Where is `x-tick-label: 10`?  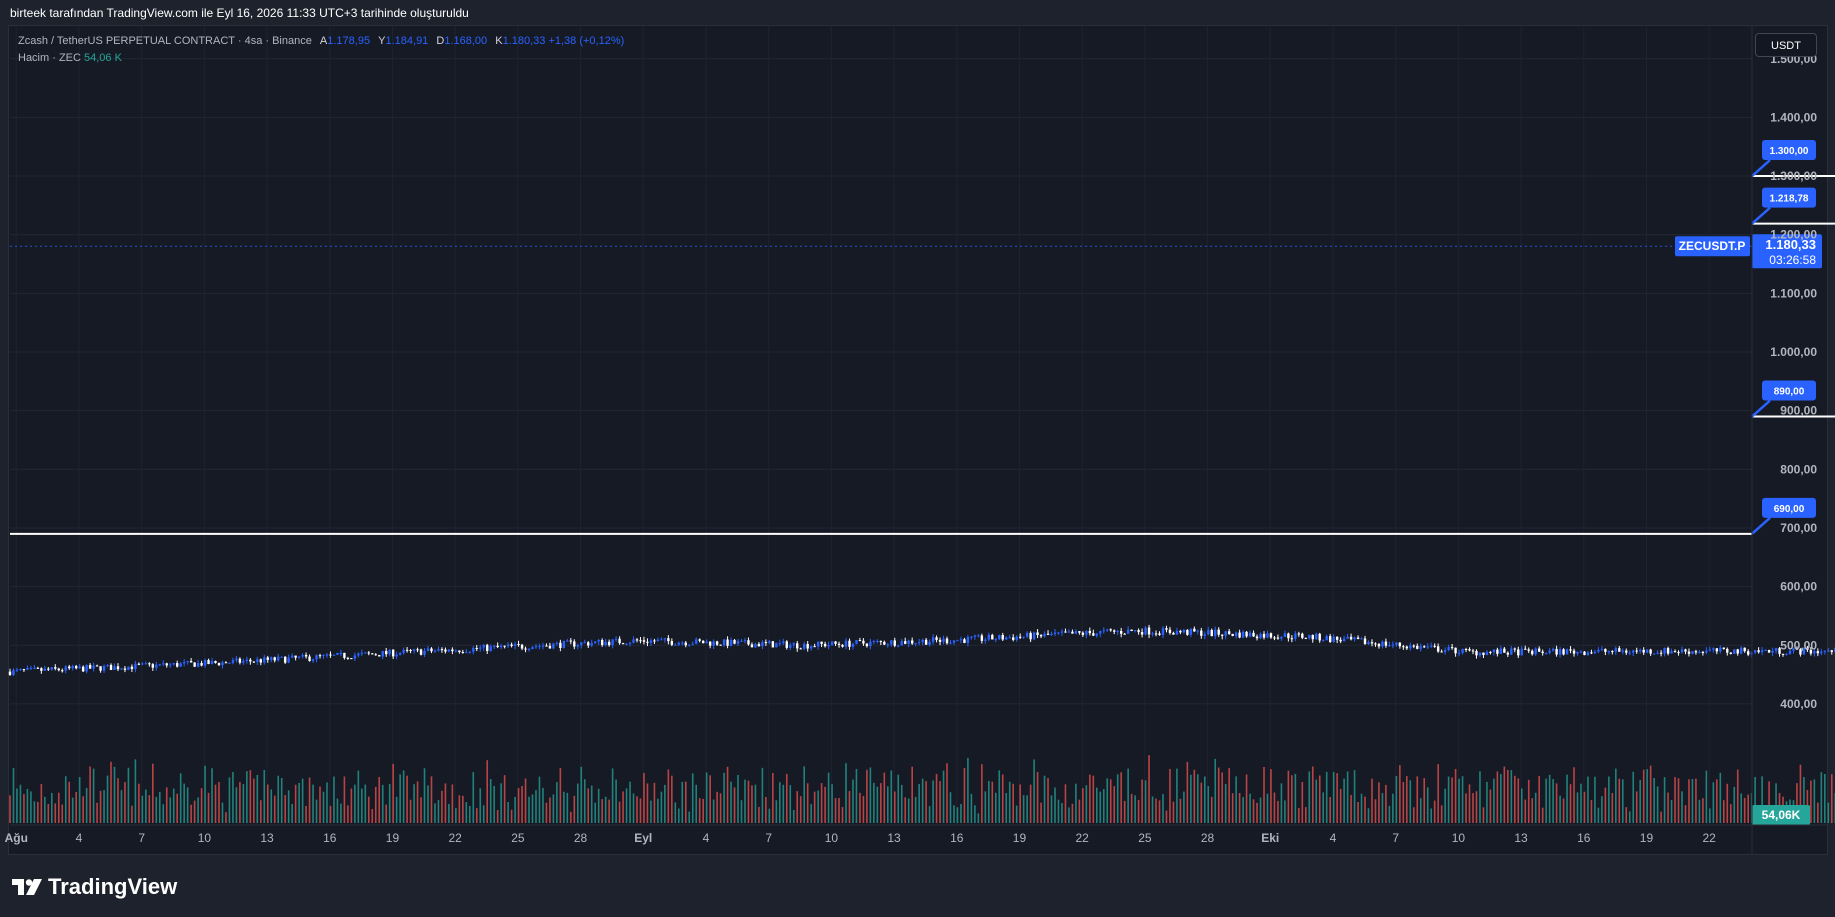
x-tick-label: 10 is located at coordinates (205, 838).